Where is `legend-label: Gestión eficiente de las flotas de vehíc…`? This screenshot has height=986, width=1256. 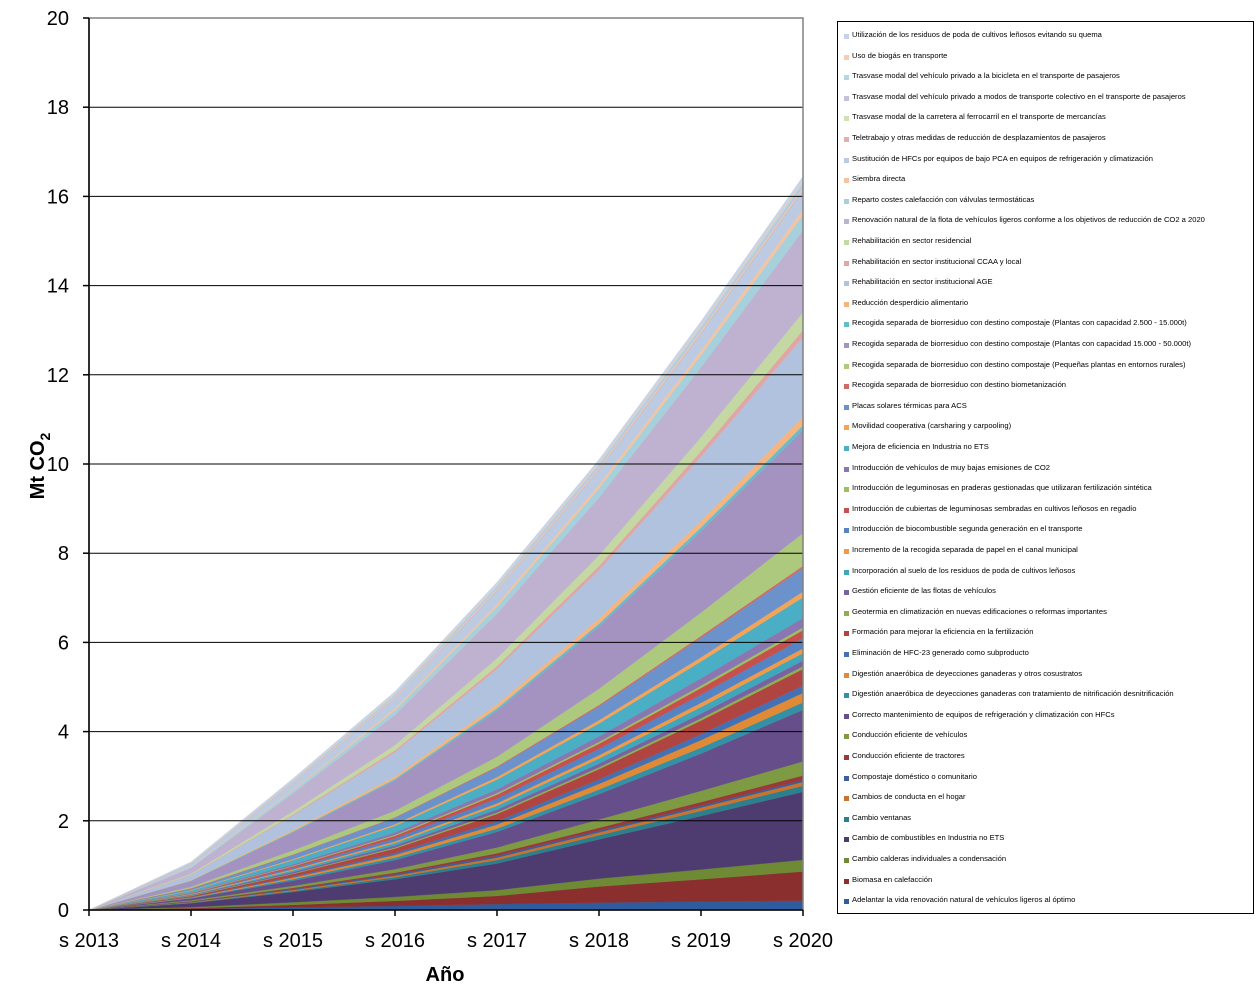 legend-label: Gestión eficiente de las flotas de vehíc… is located at coordinates (924, 591).